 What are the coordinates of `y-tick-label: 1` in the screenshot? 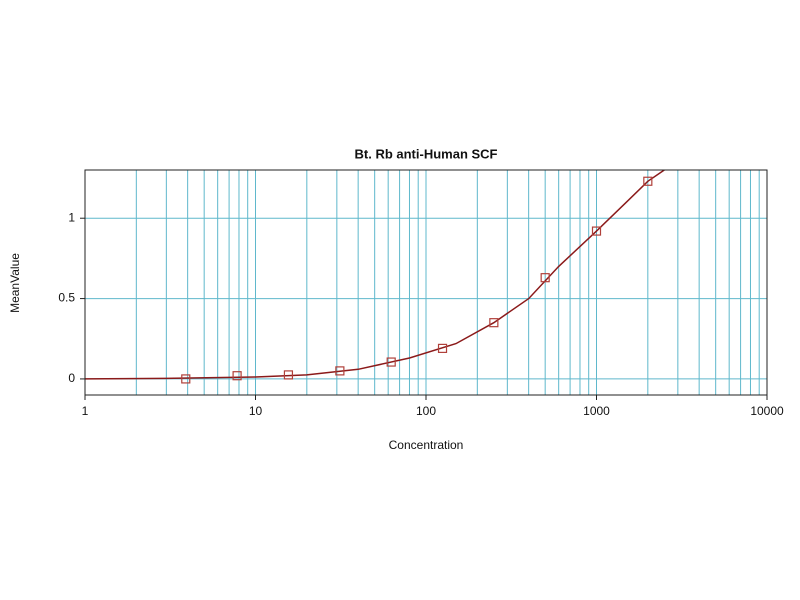 It's located at (71, 217).